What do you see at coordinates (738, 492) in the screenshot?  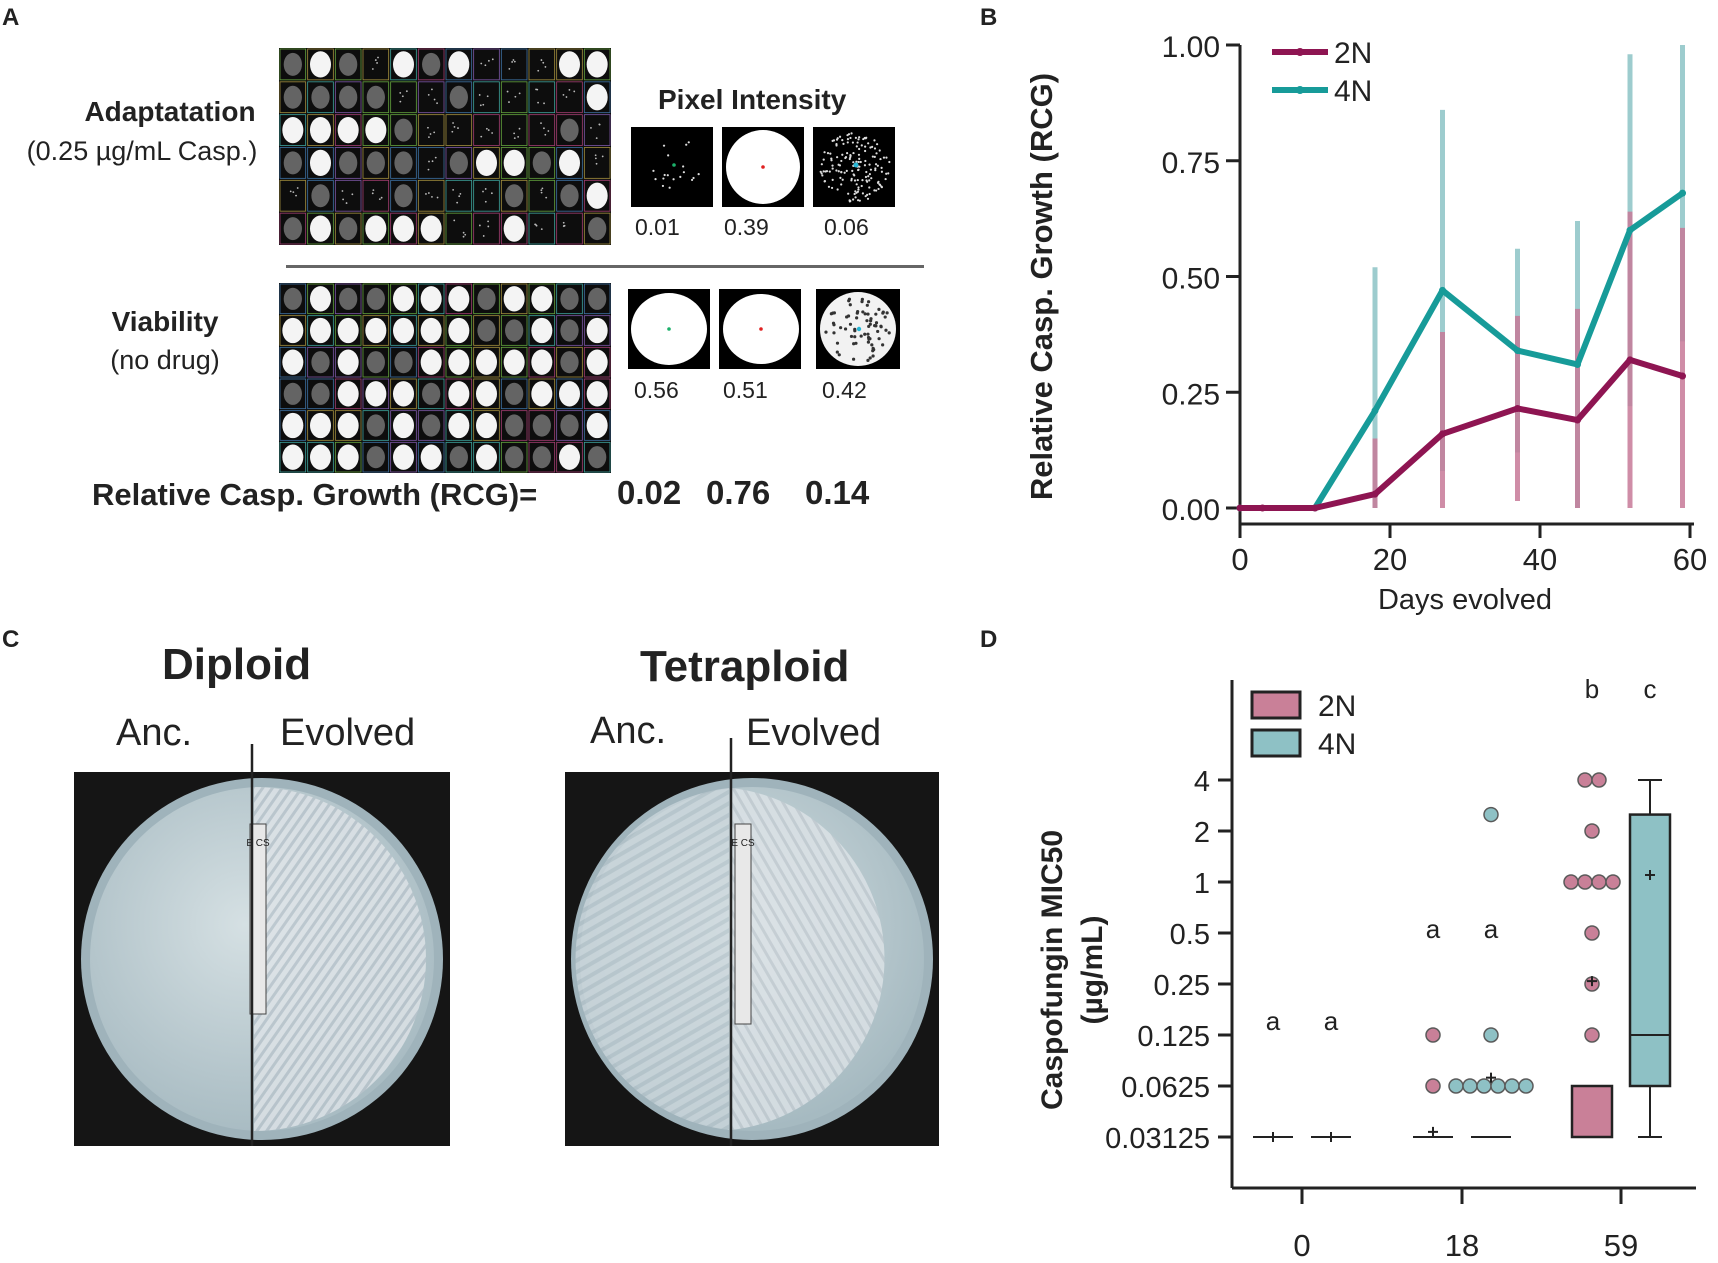 I see `rcg-value-2: 0.76` at bounding box center [738, 492].